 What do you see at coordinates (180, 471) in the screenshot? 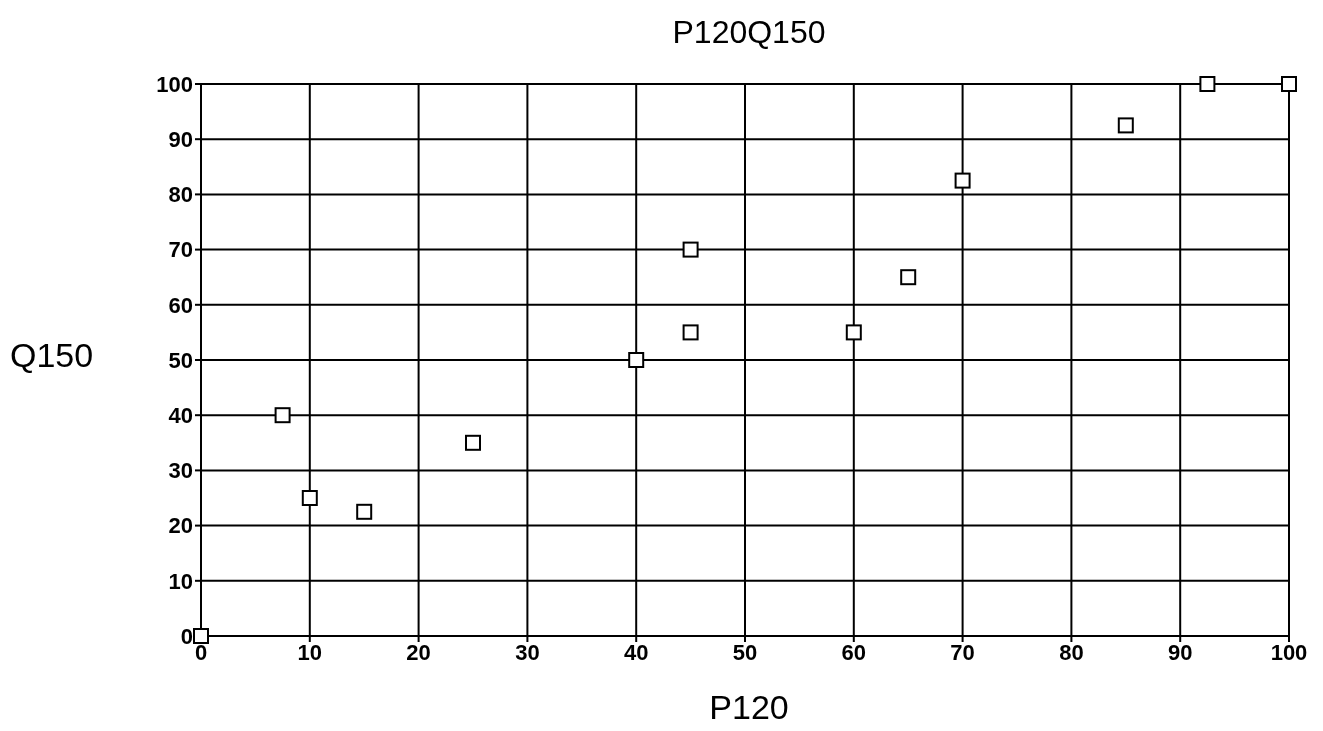
I see `y-tick-label: 30` at bounding box center [180, 471].